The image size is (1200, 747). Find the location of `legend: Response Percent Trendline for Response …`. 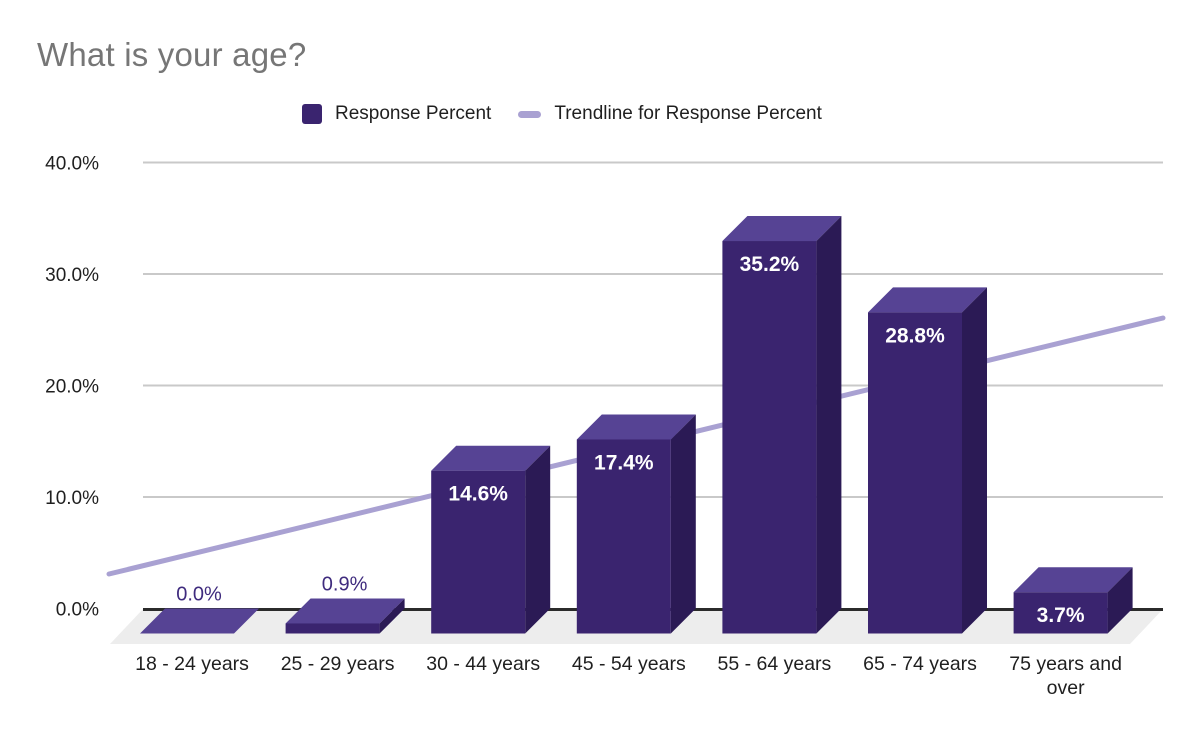

legend: Response Percent Trendline for Response … is located at coordinates (562, 114).